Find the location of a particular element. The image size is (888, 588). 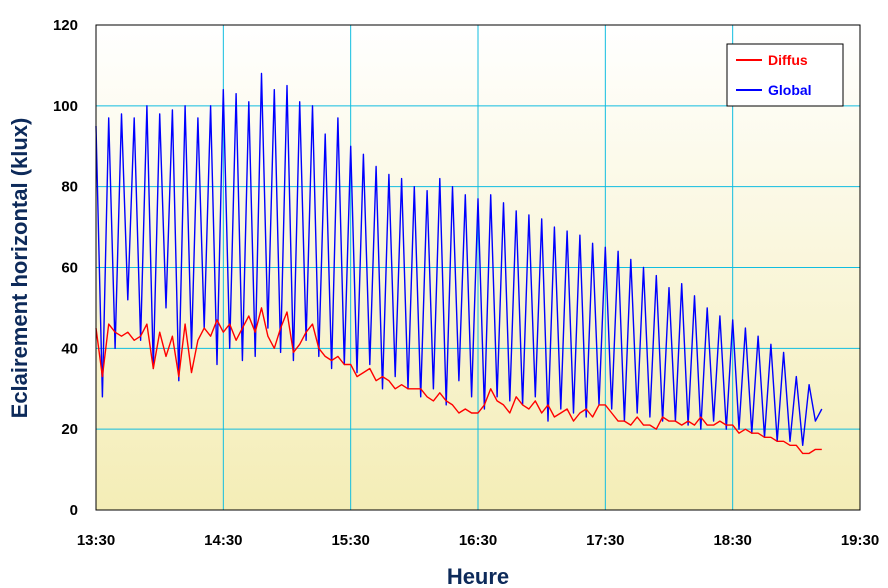

y-tick-label: 40 is located at coordinates (69, 348).